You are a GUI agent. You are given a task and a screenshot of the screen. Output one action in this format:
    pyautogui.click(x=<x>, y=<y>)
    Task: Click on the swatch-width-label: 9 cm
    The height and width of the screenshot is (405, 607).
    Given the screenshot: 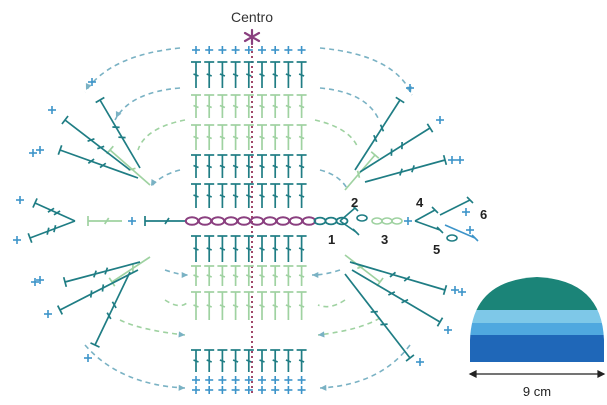 What is the action you would take?
    pyautogui.click(x=537, y=391)
    